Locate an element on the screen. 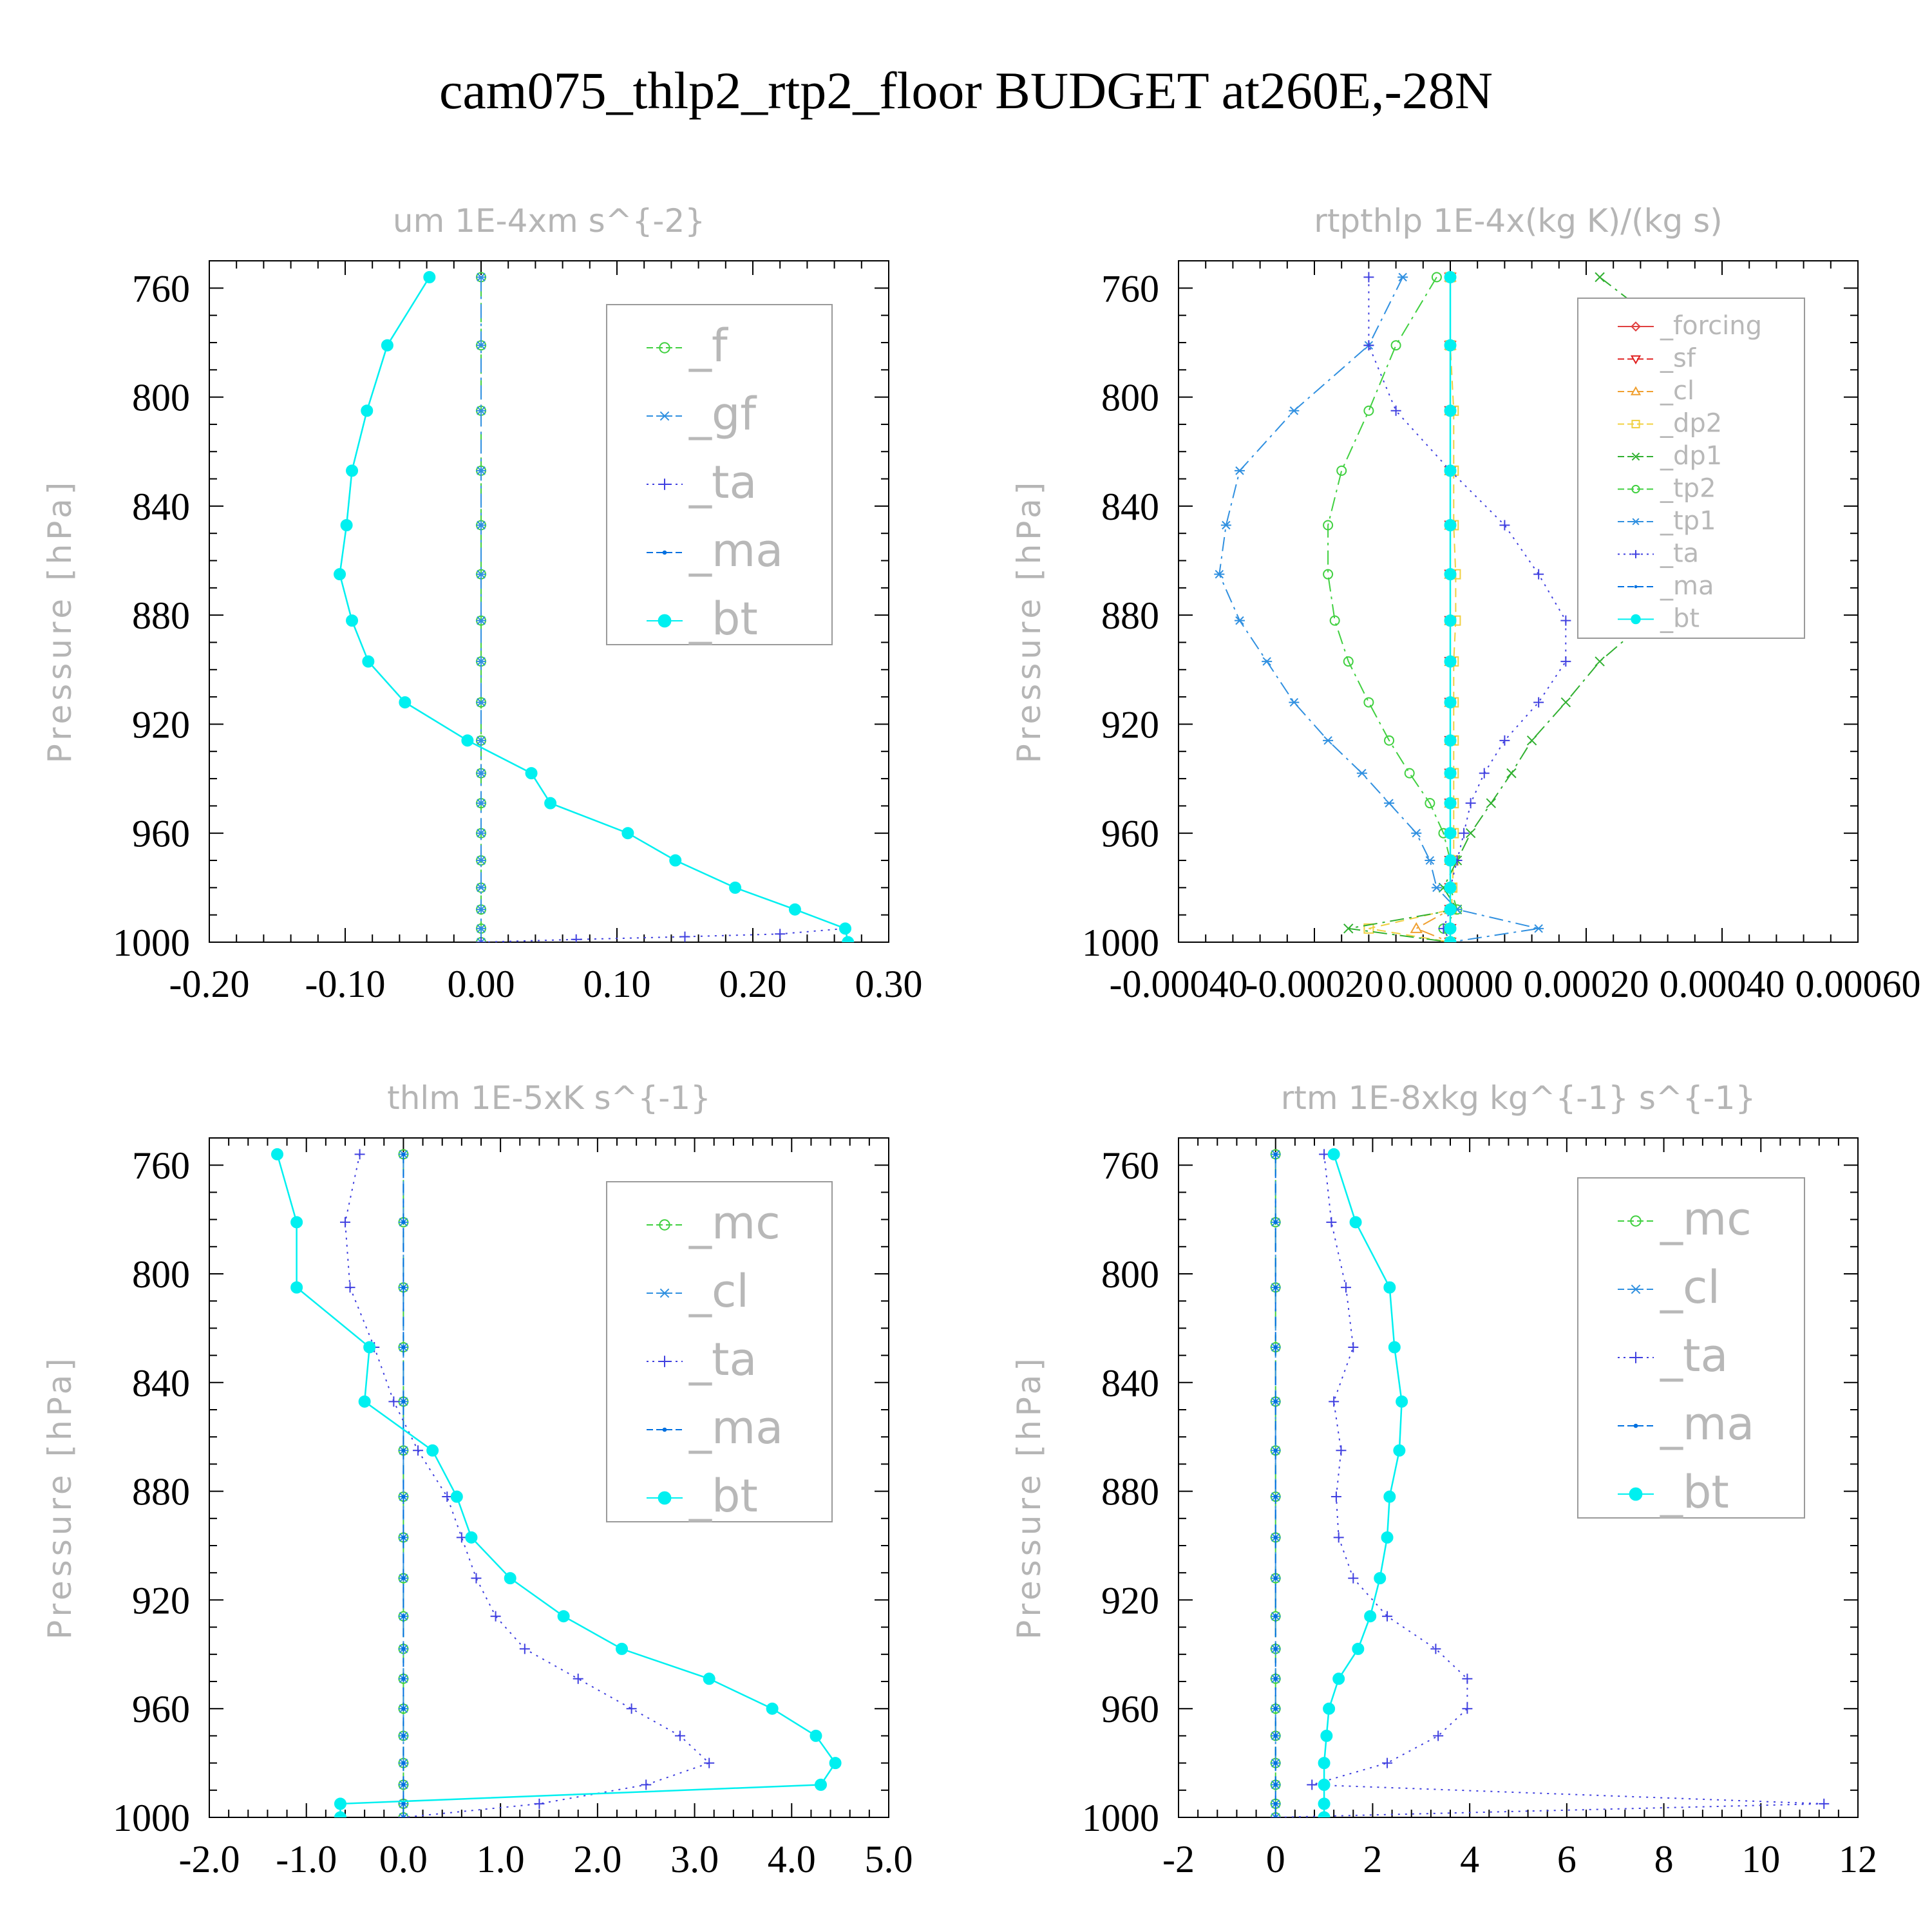  panel-1-series-bt-line is located at coordinates (594, 609).